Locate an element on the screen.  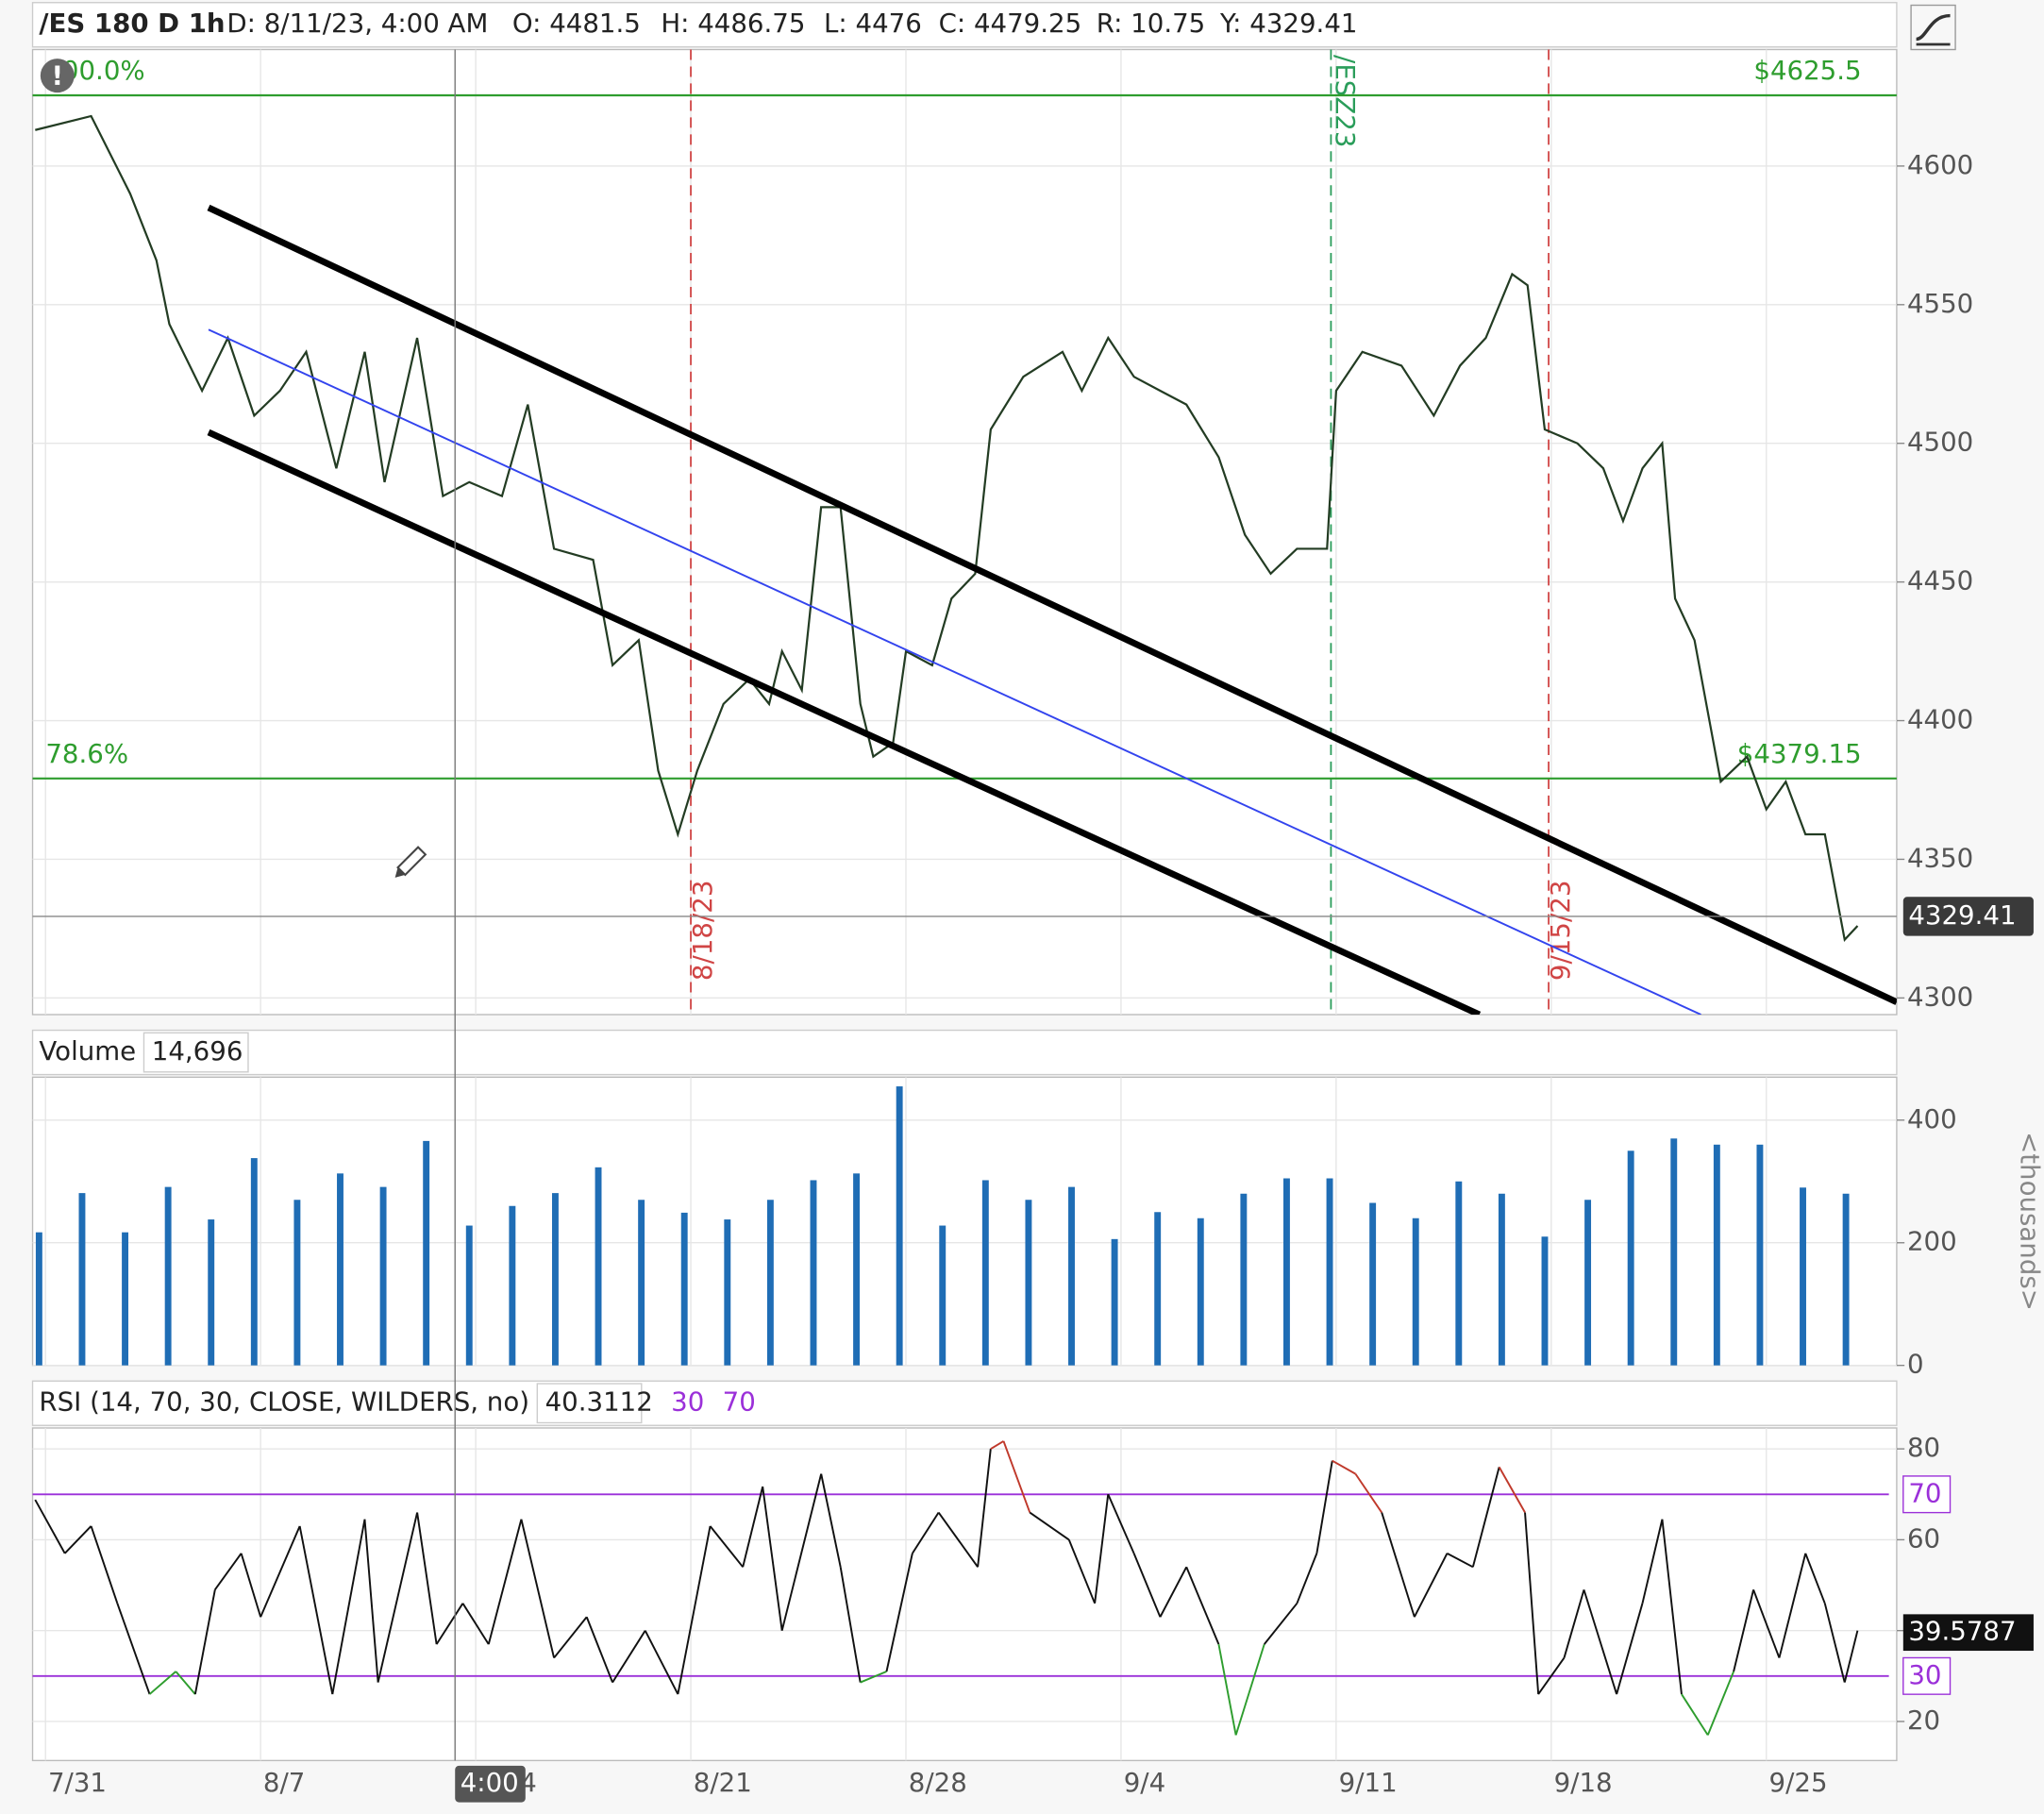
y-tick-label: 0 is located at coordinates (1916, 1364).